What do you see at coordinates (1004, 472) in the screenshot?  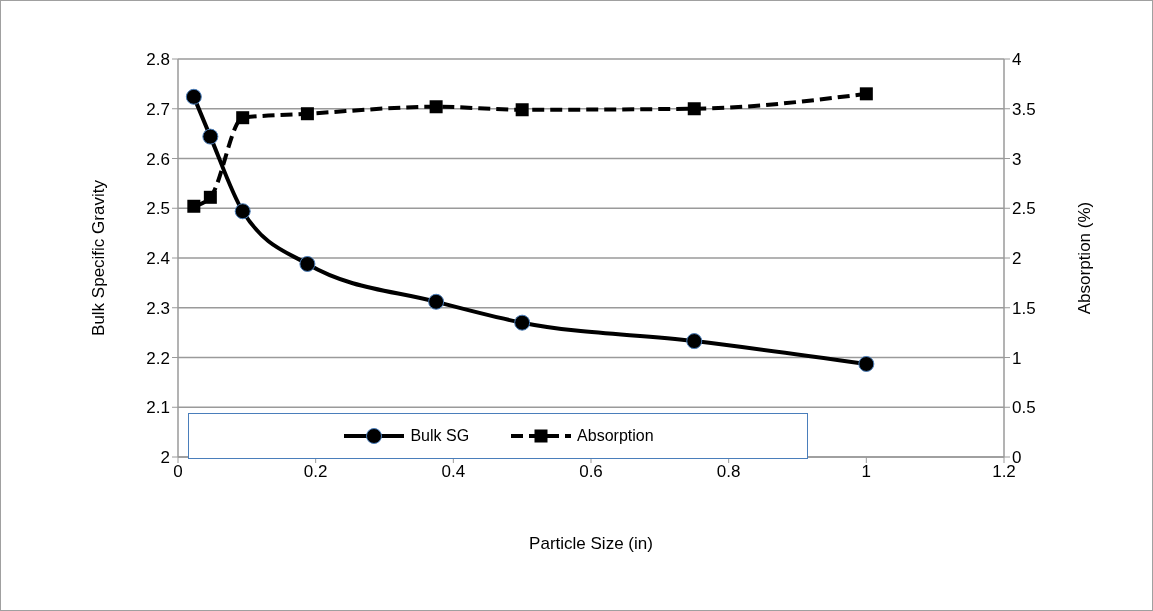 I see `x-tick-label: 1.2` at bounding box center [1004, 472].